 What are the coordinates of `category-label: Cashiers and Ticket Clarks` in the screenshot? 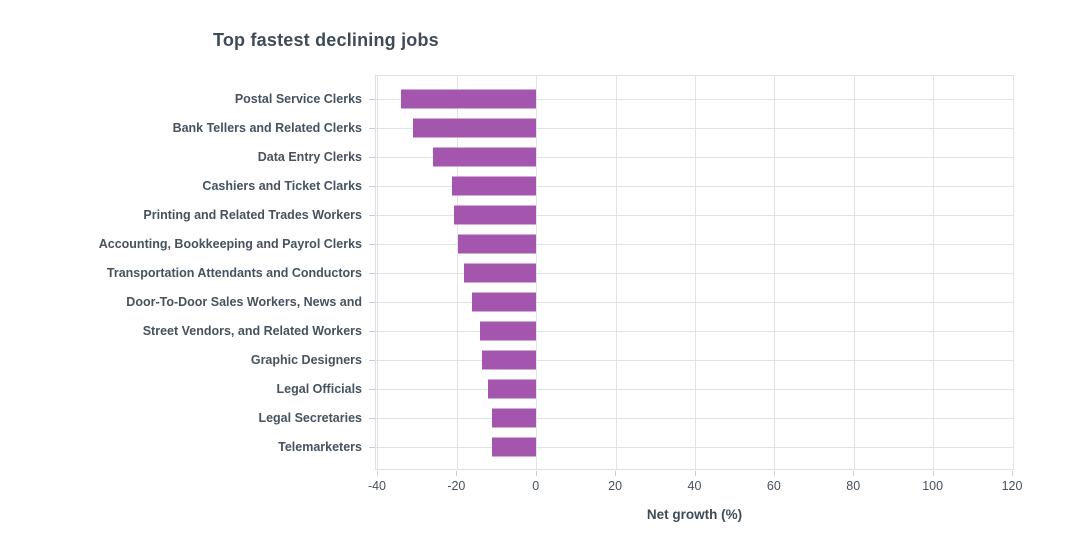 It's located at (282, 186).